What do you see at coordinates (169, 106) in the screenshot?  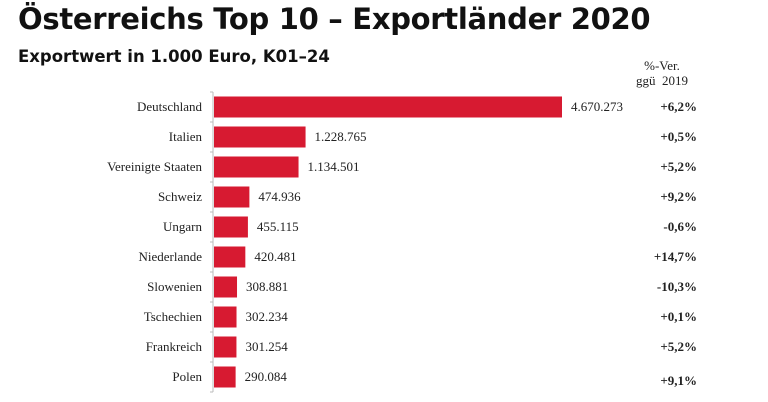 I see `category-label: Deutschland` at bounding box center [169, 106].